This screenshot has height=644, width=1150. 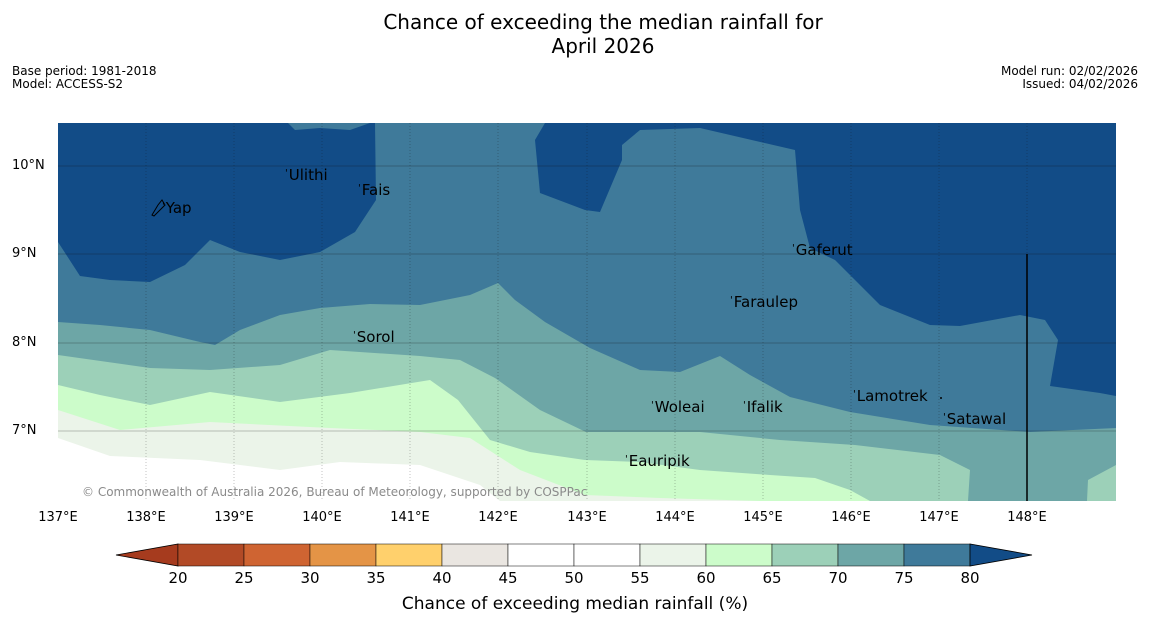 What do you see at coordinates (904, 578) in the screenshot?
I see `colorbar-tick-75: 75` at bounding box center [904, 578].